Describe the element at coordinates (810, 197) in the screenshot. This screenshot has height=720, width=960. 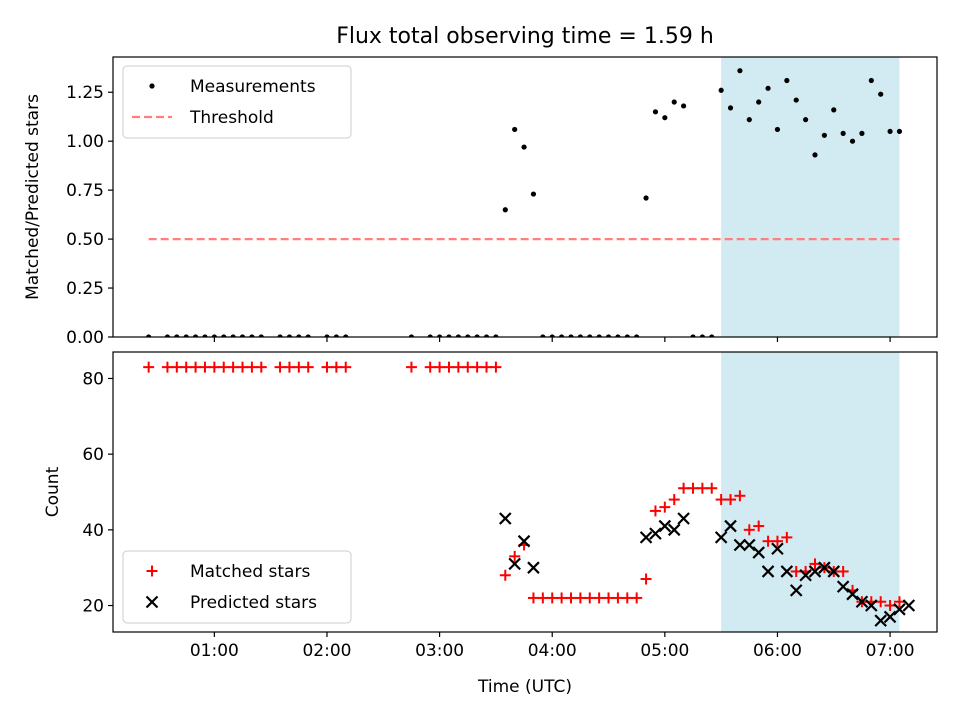
I see `shaded-region` at that location.